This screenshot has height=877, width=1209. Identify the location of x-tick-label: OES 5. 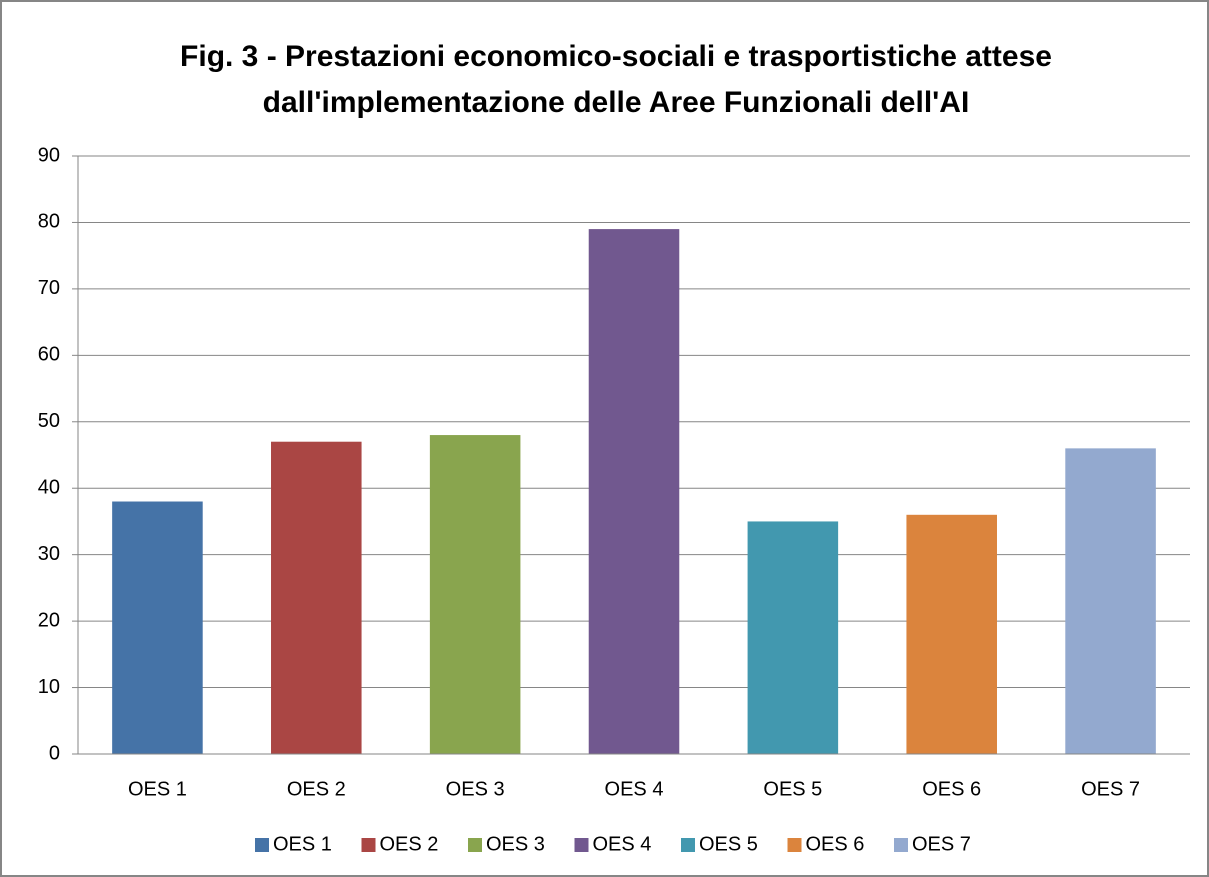
(792, 789).